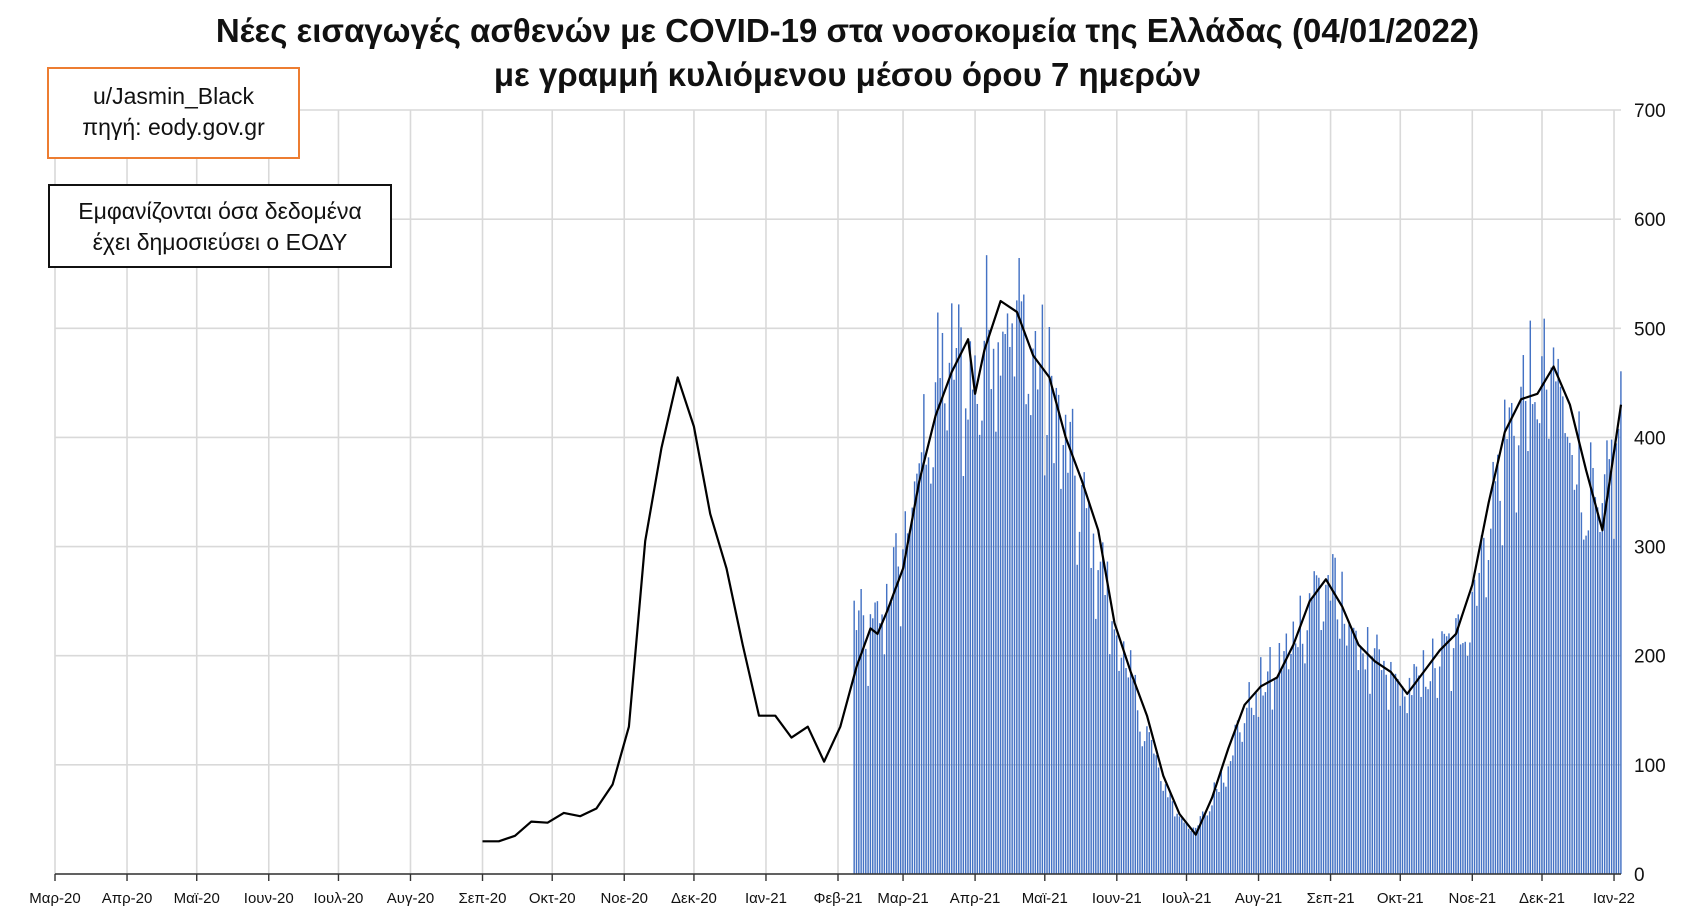 The width and height of the screenshot is (1695, 923). What do you see at coordinates (847, 74) in the screenshot?
I see `chart-title-line2: με γραμμή κυλιόμενου μέσου όρου 7 ημερών` at bounding box center [847, 74].